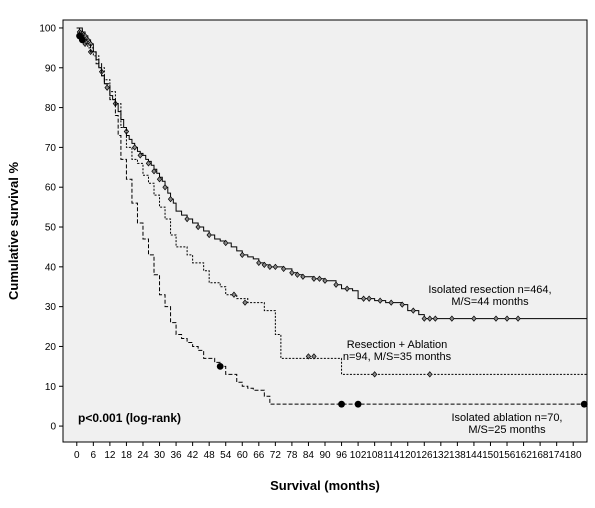  Describe the element at coordinates (51, 267) in the screenshot. I see `y-tick-label: 40` at that location.